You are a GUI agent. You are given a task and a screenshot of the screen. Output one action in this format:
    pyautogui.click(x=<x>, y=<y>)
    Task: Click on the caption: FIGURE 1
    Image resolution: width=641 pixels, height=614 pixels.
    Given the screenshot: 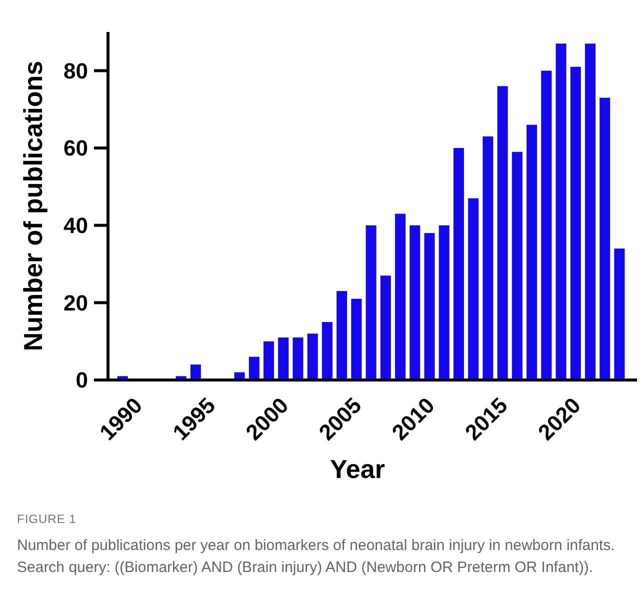 What is the action you would take?
    pyautogui.click(x=46, y=519)
    